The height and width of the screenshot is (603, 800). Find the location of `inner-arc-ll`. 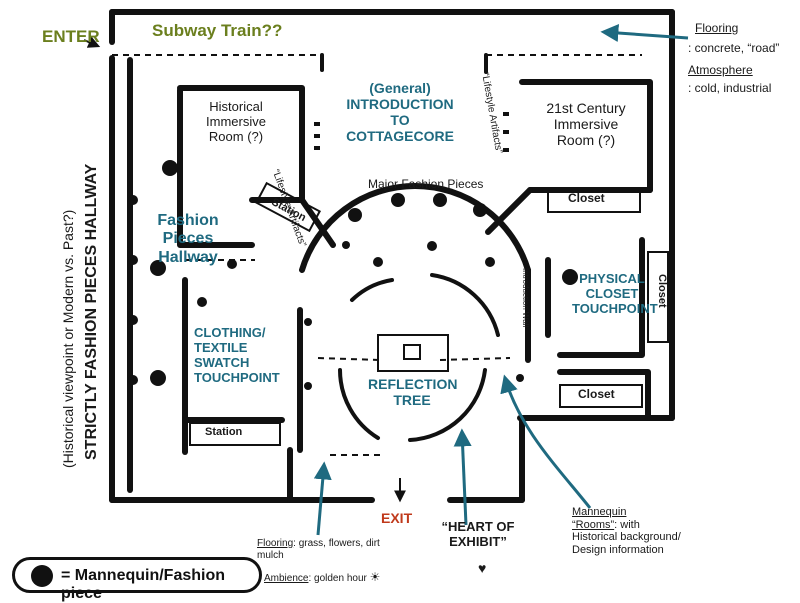

inner-arc-ll is located at coordinates (359, 404).